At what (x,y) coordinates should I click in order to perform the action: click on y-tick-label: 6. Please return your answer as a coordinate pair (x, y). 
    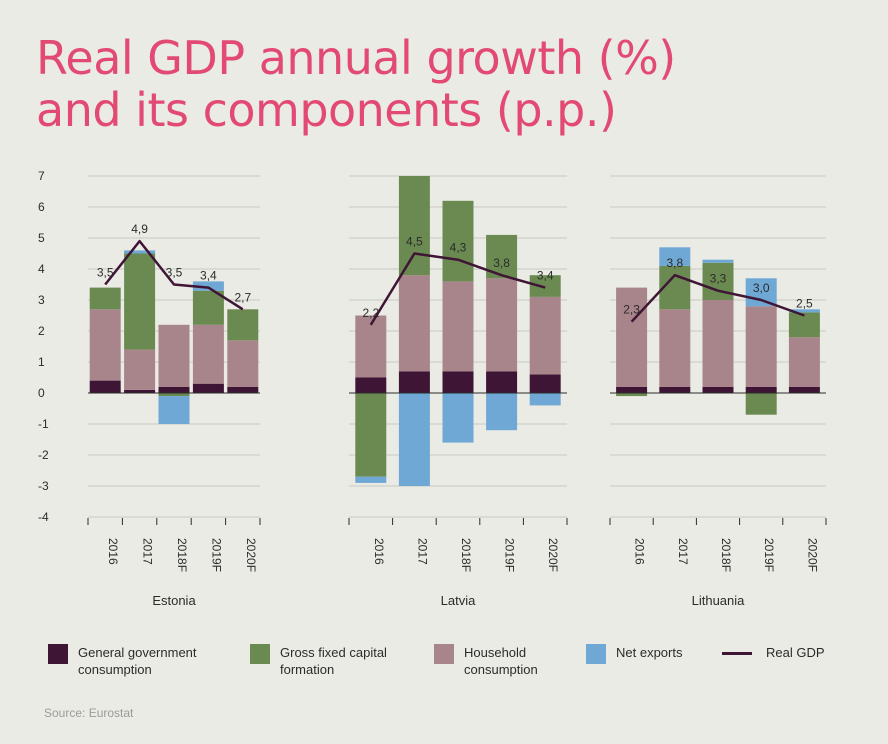
    Looking at the image, I should click on (41, 207).